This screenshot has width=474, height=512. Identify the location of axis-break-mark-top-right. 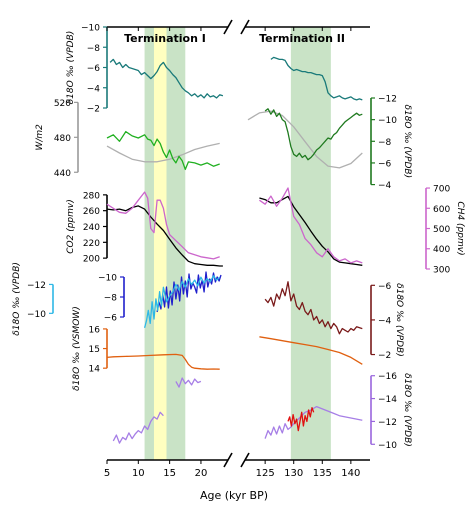
(245, 27).